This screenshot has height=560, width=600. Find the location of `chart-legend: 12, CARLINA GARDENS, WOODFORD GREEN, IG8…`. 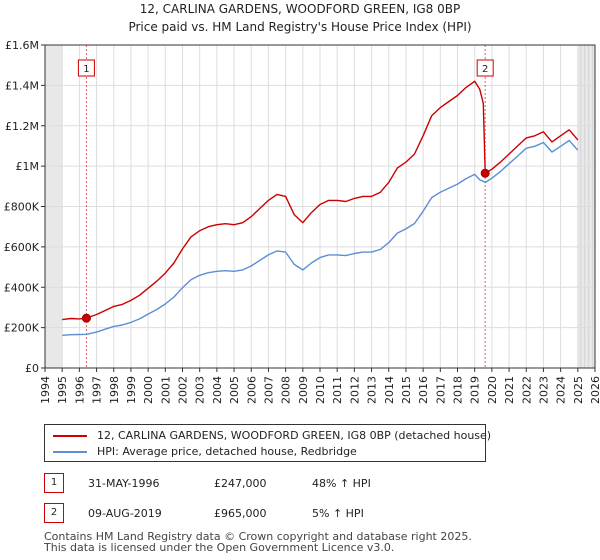

chart-legend: 12, CARLINA GARDENS, WOODFORD GREEN, IG8… is located at coordinates (267, 443).